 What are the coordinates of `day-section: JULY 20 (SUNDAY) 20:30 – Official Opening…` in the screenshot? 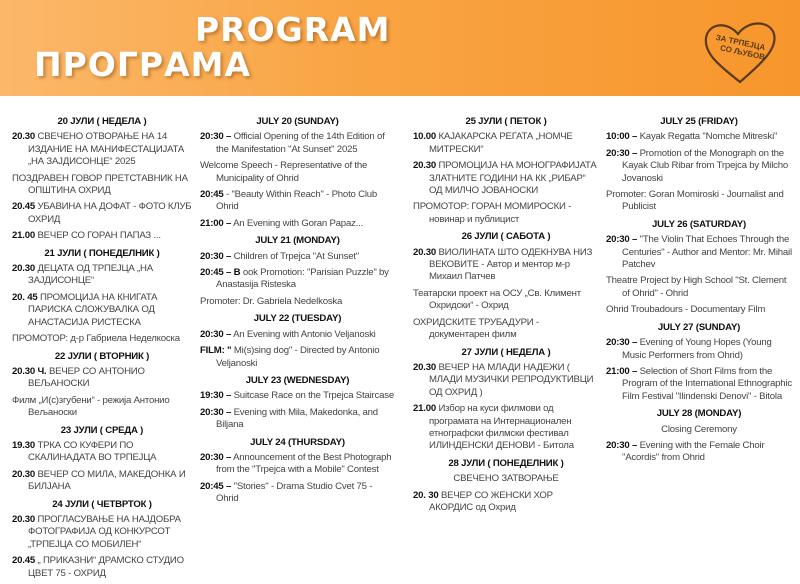 It's located at (297, 173).